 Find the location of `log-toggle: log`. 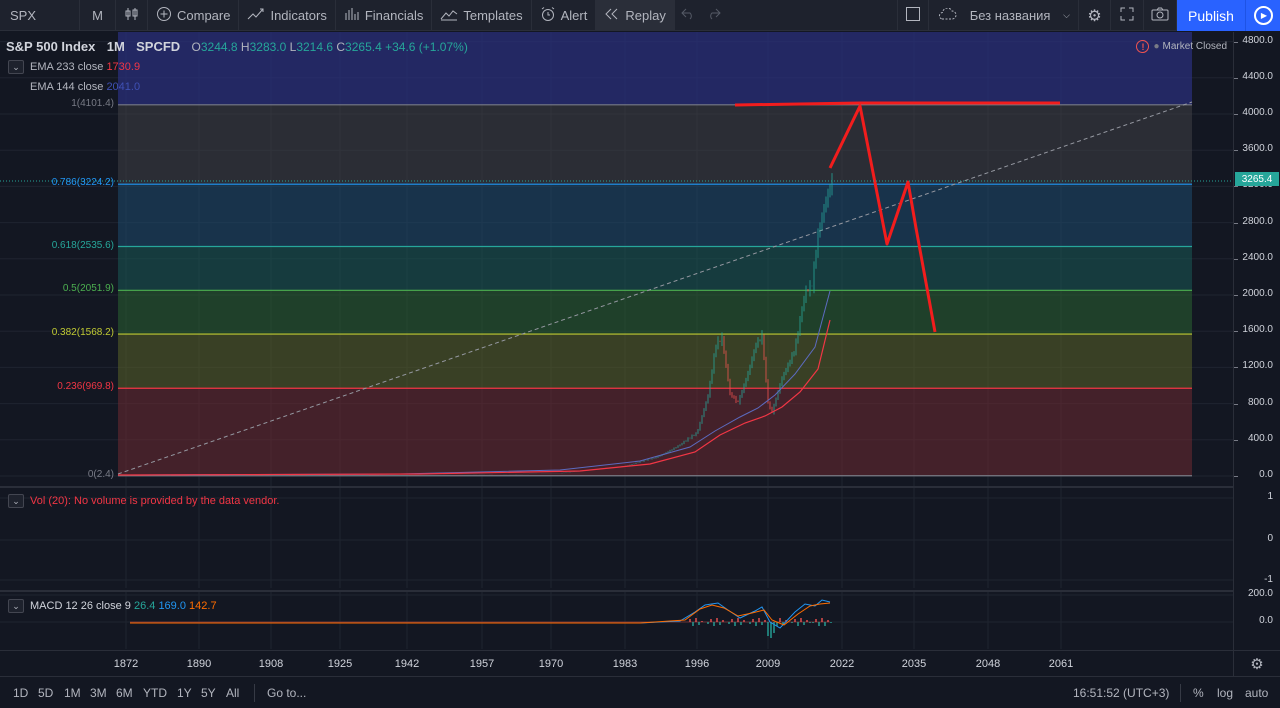

log-toggle: log is located at coordinates (1225, 693).